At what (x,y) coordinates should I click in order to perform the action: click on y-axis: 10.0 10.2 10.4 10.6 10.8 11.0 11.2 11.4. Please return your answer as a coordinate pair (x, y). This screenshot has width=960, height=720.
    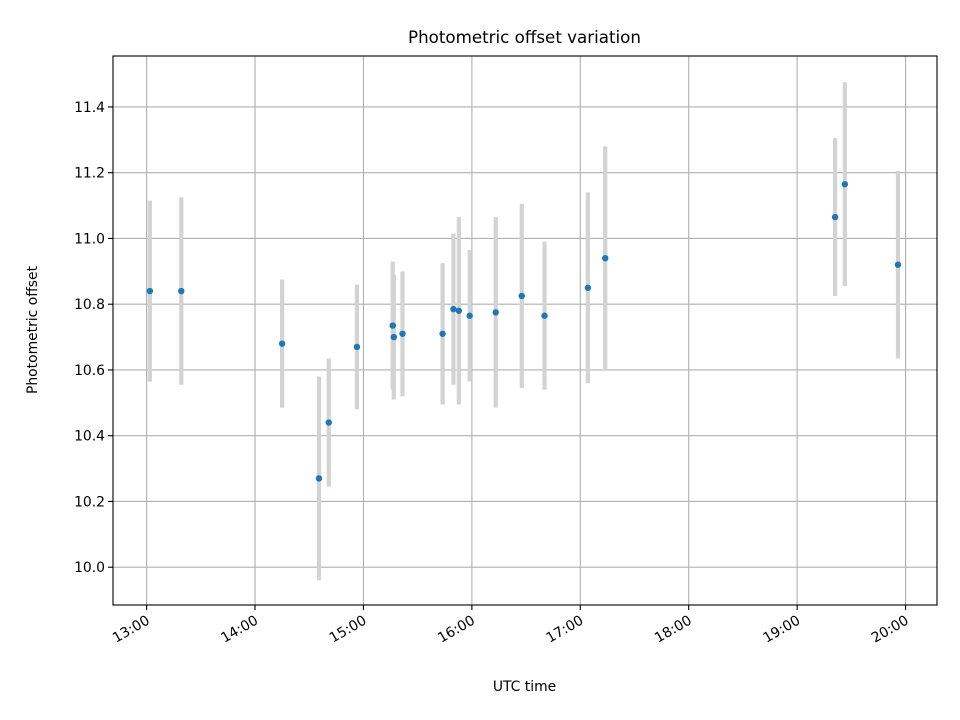
    Looking at the image, I should click on (93, 338).